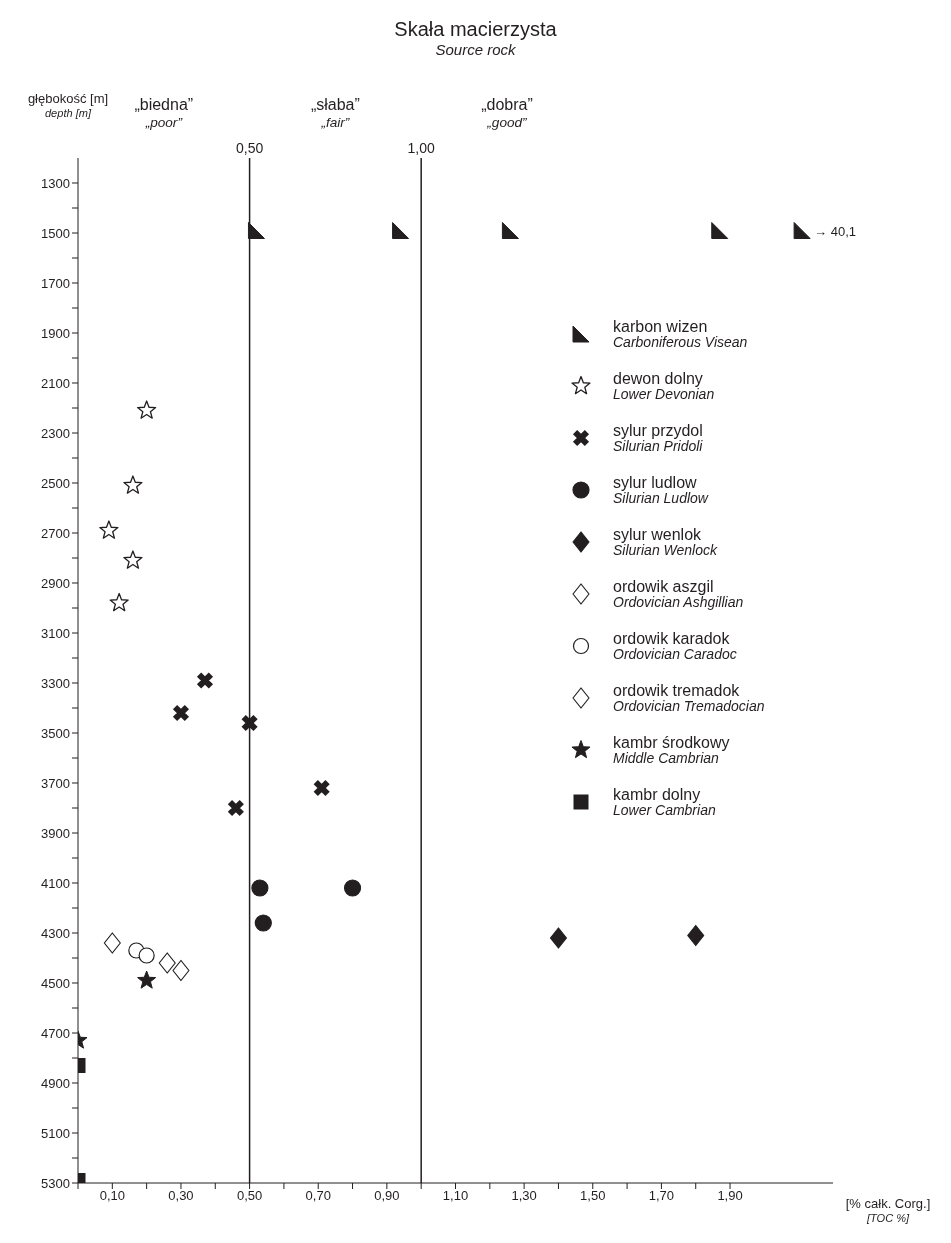 Image resolution: width=951 pixels, height=1243 pixels. Describe the element at coordinates (675, 646) in the screenshot. I see `legend-label: ordowik karadok Ordovician Caradoc` at that location.